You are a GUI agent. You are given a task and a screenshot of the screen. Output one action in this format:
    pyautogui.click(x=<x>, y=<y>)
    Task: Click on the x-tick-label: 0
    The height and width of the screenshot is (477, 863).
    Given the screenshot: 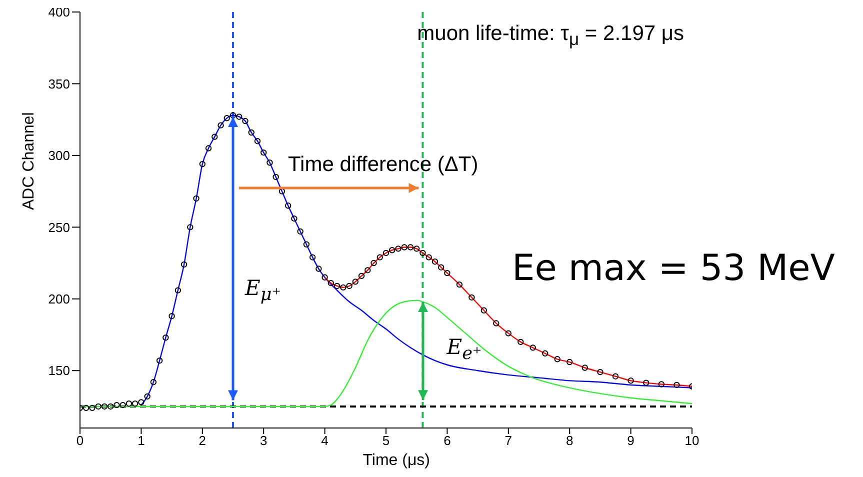 What is the action you would take?
    pyautogui.click(x=80, y=440)
    